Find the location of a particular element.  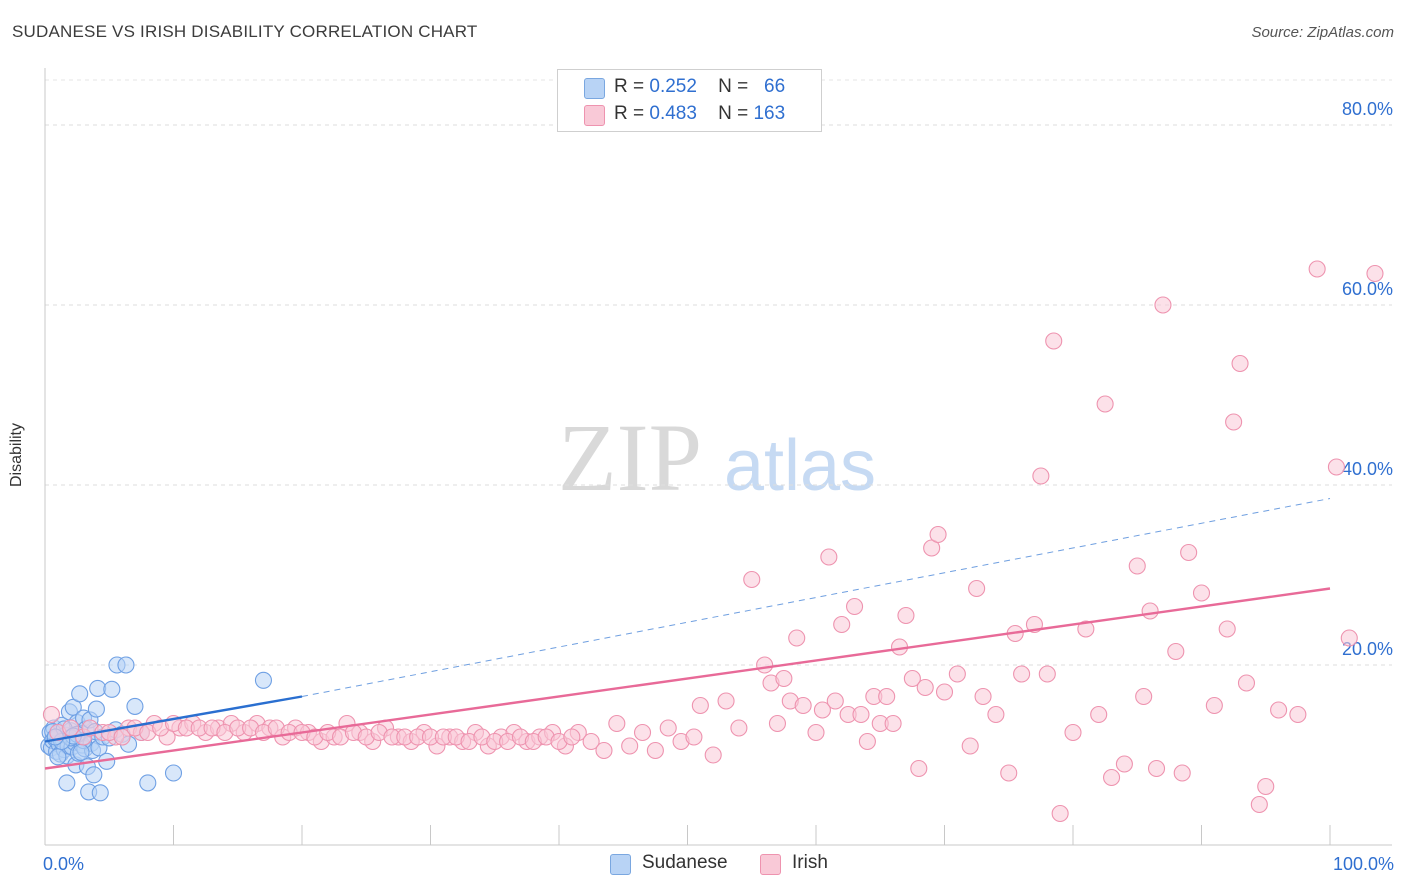

legend-n-value-sudanese: 66 is located at coordinates (775, 86).